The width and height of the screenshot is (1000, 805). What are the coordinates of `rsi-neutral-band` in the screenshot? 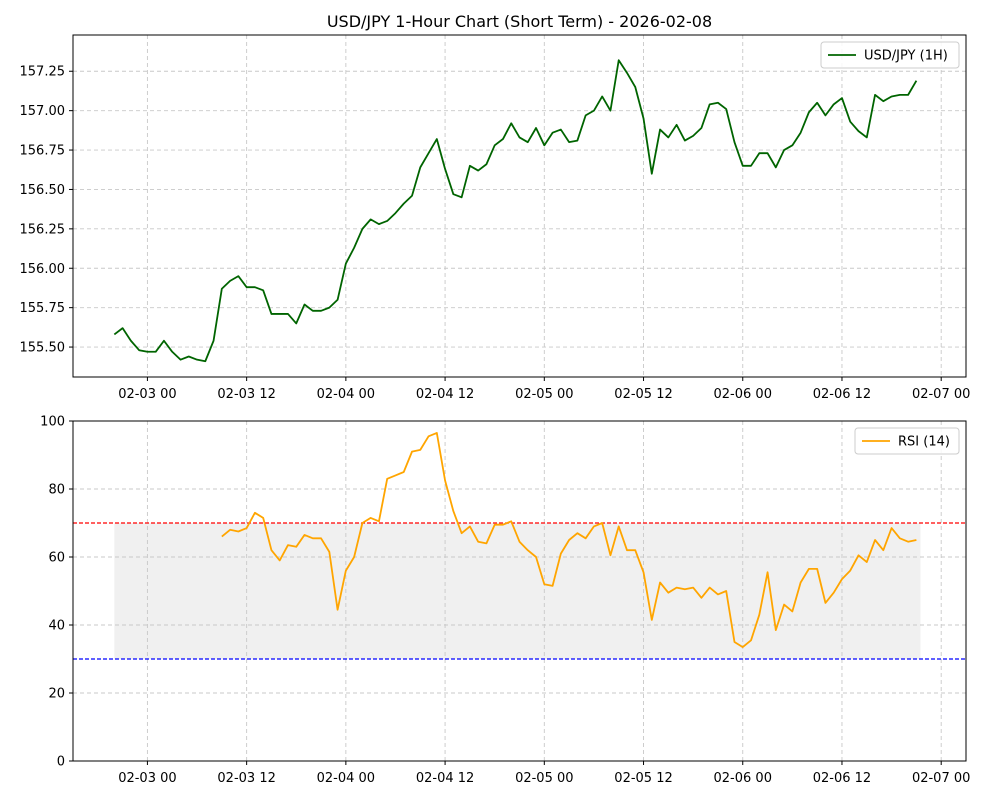 It's located at (517, 591).